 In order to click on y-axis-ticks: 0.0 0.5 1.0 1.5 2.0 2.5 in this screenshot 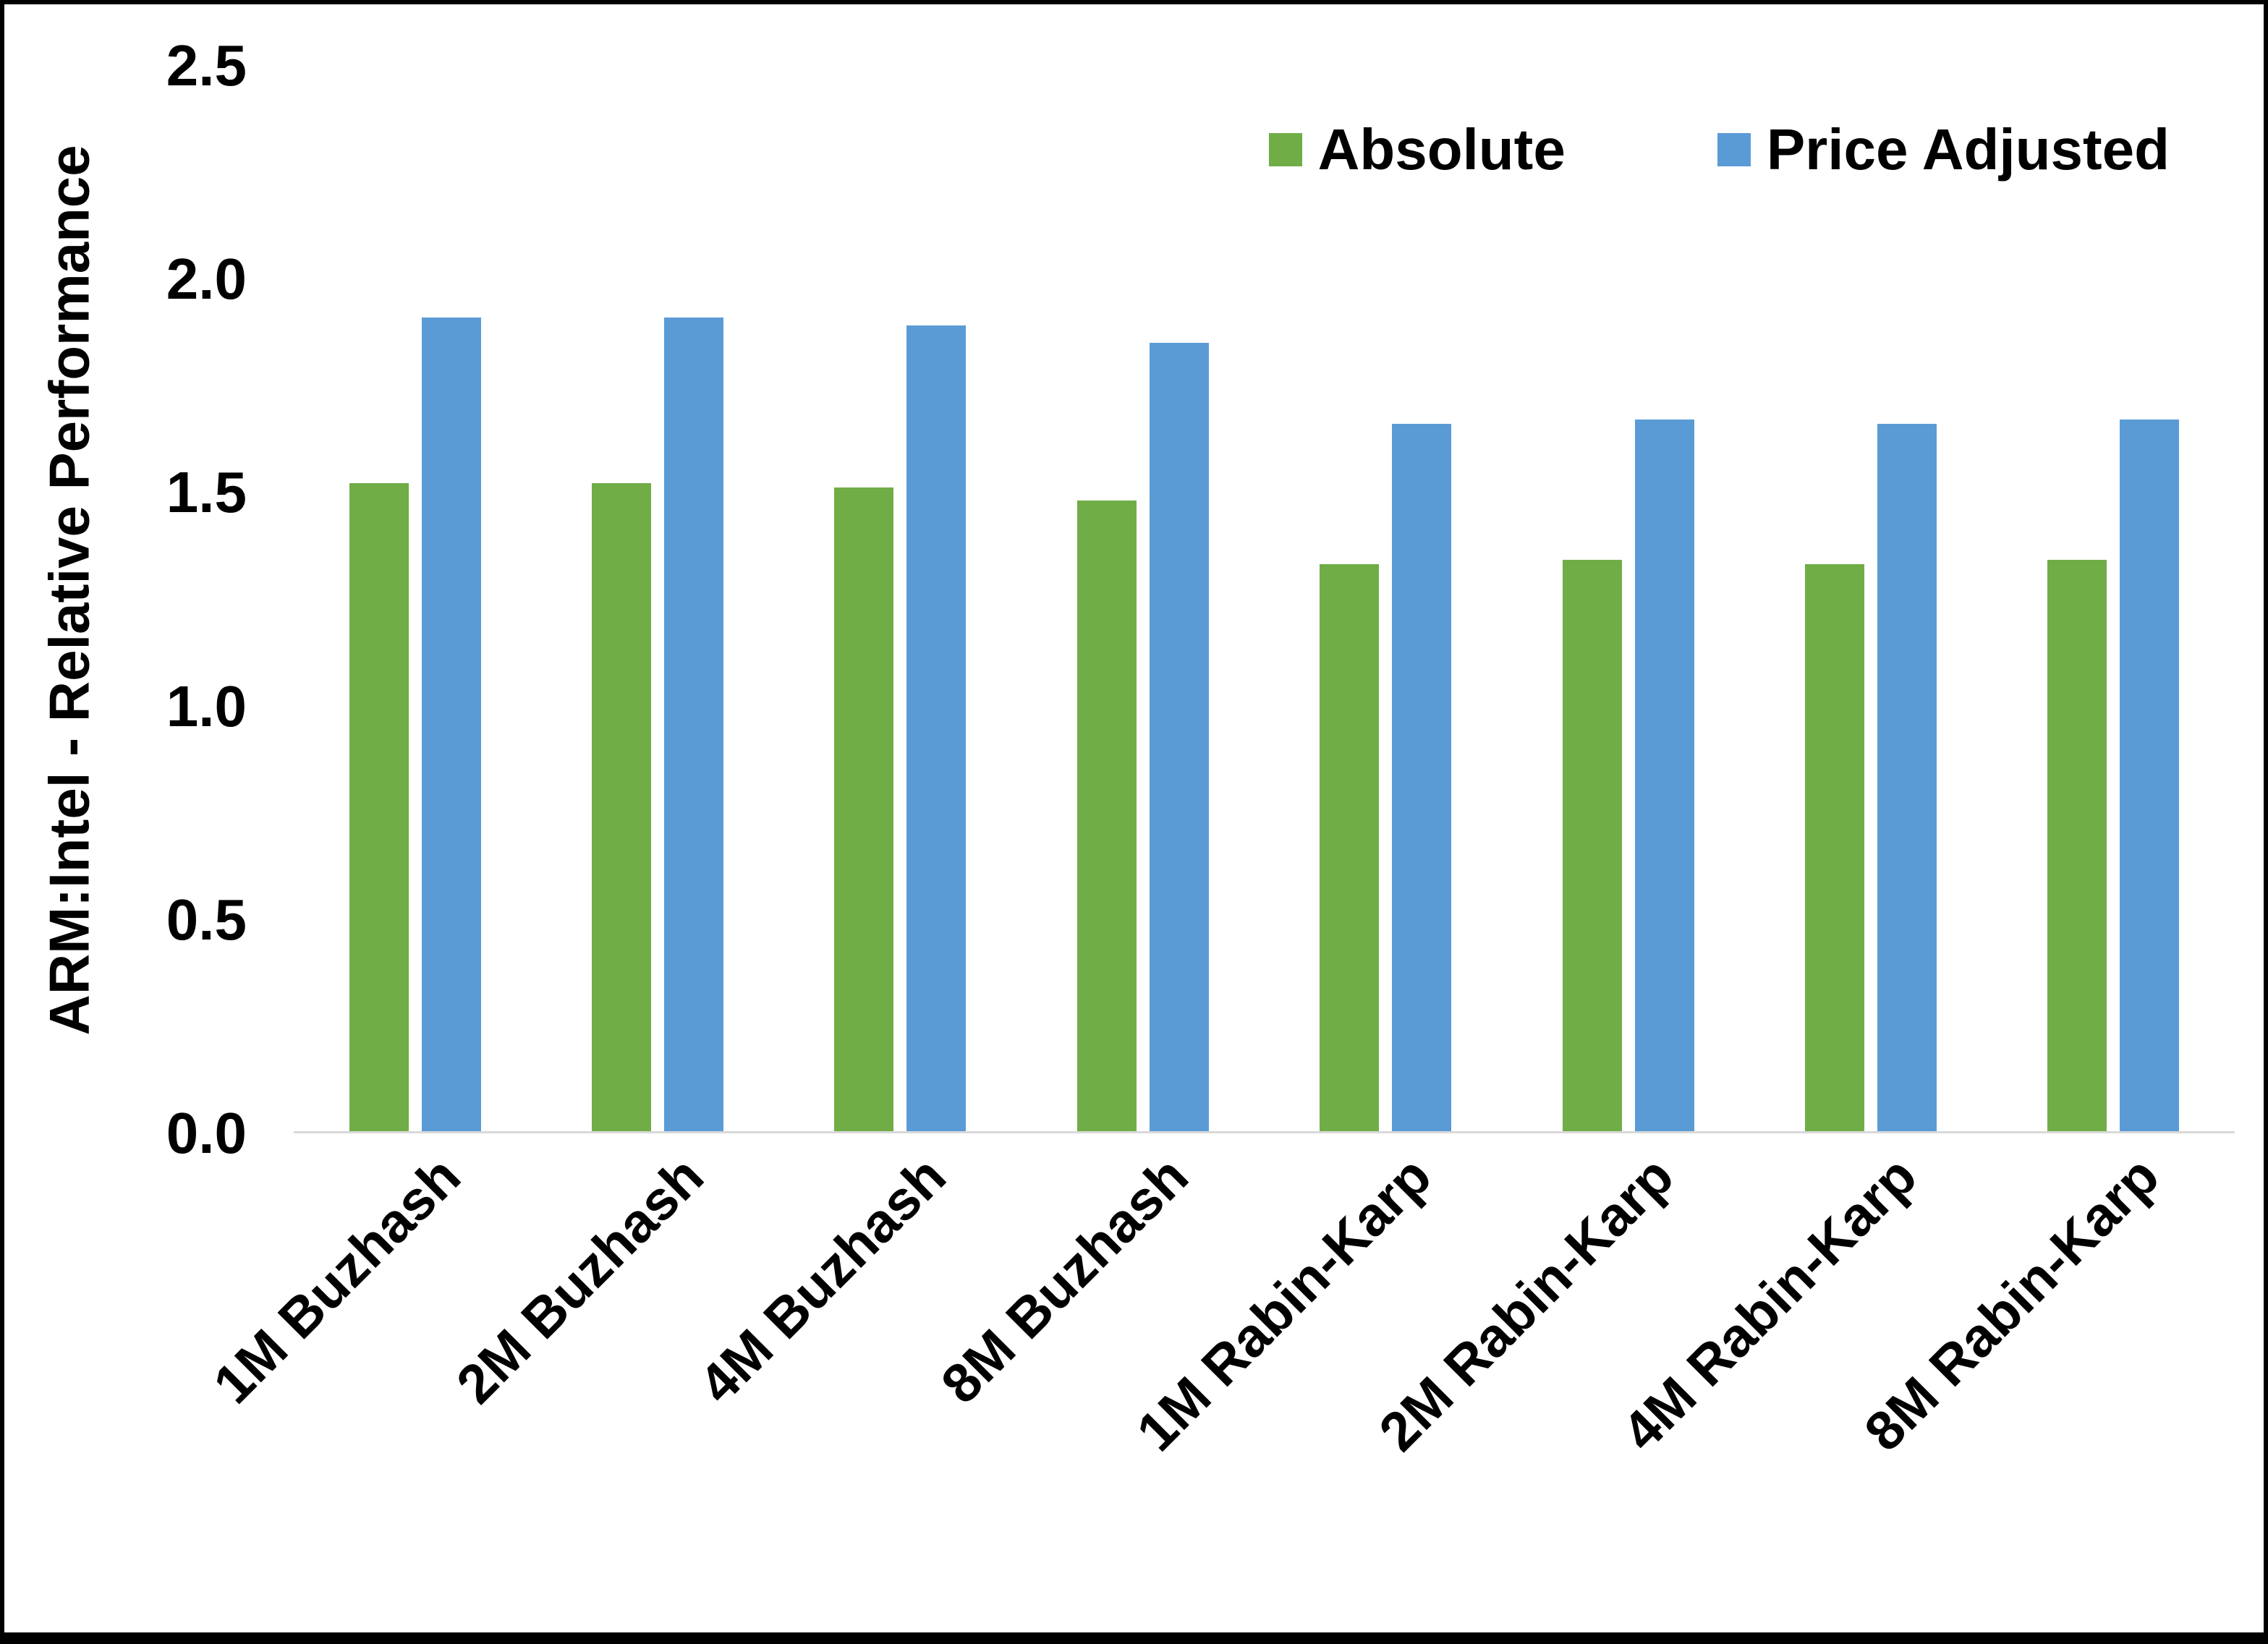, I will do `click(169, 599)`.